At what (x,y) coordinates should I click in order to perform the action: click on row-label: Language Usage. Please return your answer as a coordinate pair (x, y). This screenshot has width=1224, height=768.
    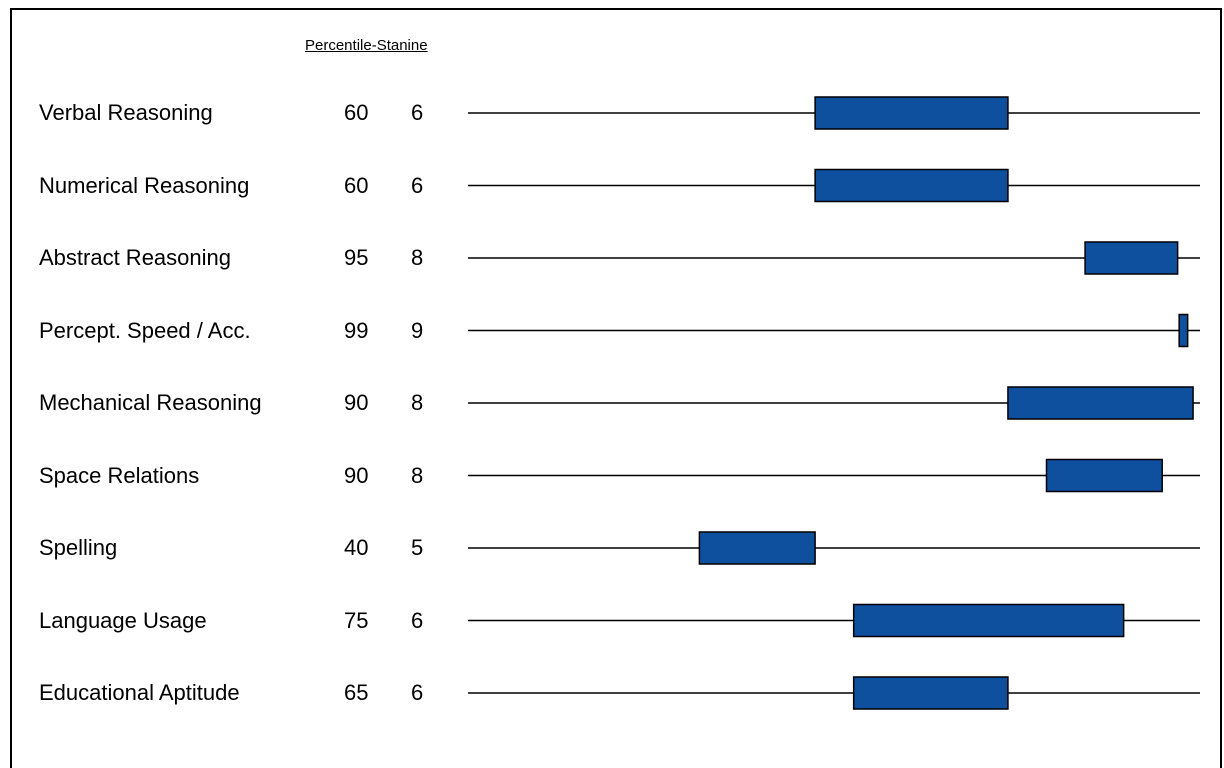
    Looking at the image, I should click on (123, 620).